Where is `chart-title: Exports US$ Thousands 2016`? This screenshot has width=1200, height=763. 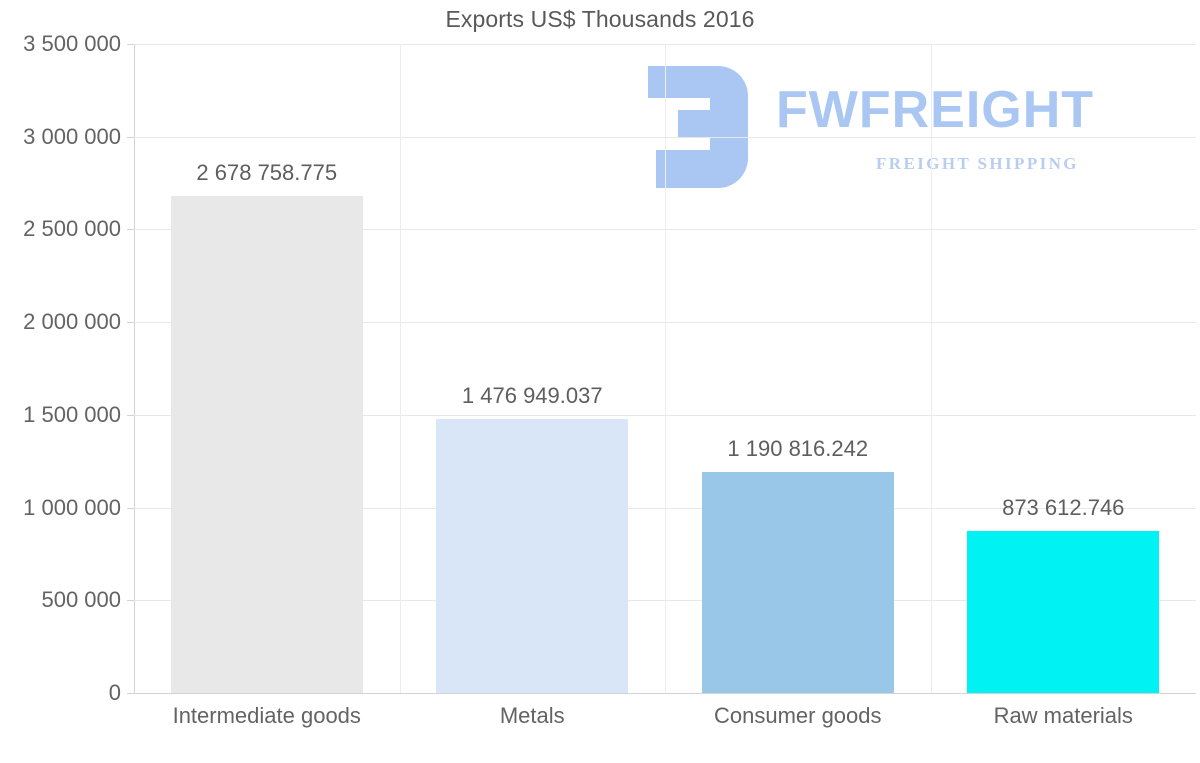
chart-title: Exports US$ Thousands 2016 is located at coordinates (600, 19).